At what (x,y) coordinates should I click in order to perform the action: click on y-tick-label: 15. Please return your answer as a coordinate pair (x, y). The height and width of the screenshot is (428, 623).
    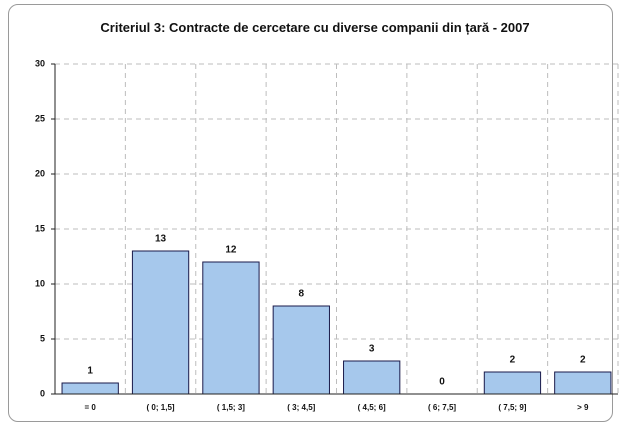
    Looking at the image, I should click on (40, 228).